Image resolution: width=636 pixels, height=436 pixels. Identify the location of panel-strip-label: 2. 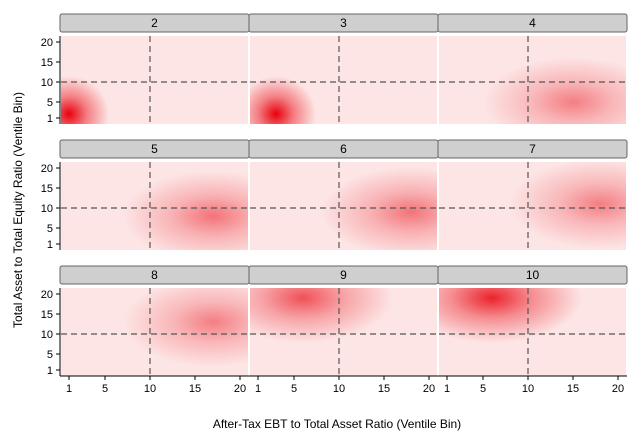
(154, 23).